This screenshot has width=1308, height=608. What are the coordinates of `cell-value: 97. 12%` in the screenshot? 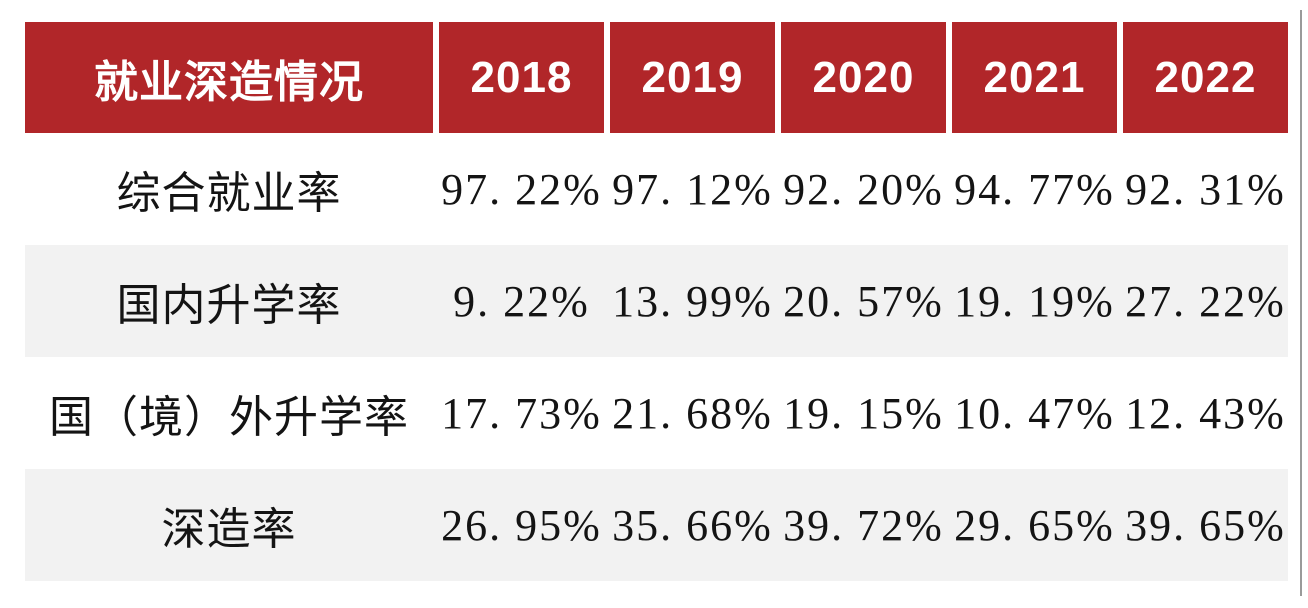 It's located at (692, 189).